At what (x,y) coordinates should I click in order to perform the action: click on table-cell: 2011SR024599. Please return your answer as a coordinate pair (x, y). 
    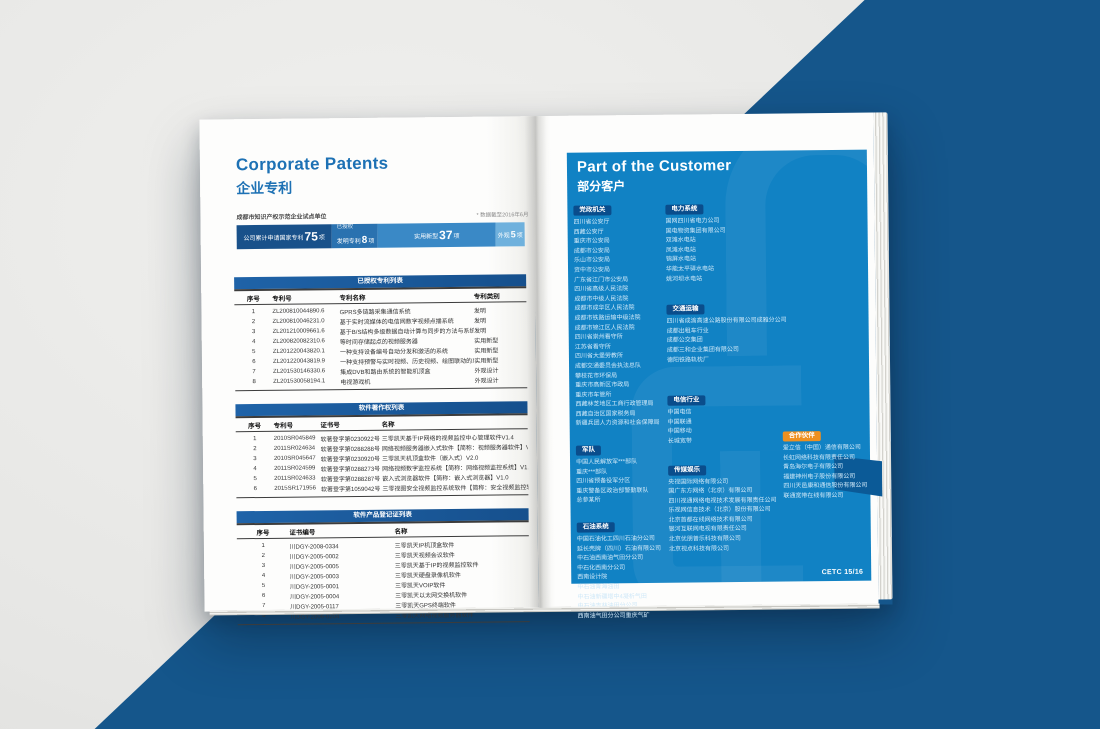
    Looking at the image, I should click on (295, 468).